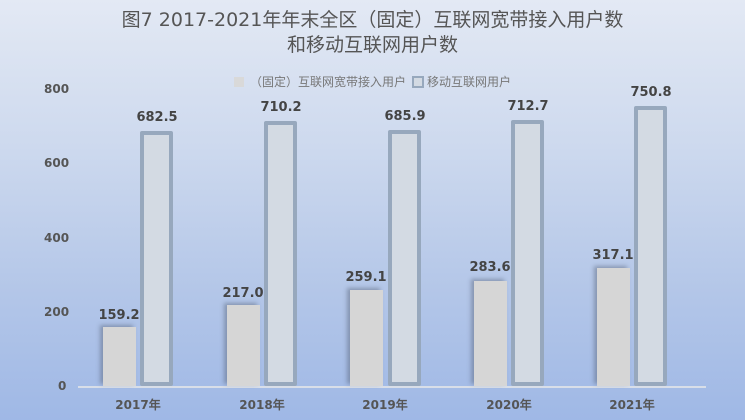 The width and height of the screenshot is (745, 420). I want to click on x-axis-line, so click(392, 387).